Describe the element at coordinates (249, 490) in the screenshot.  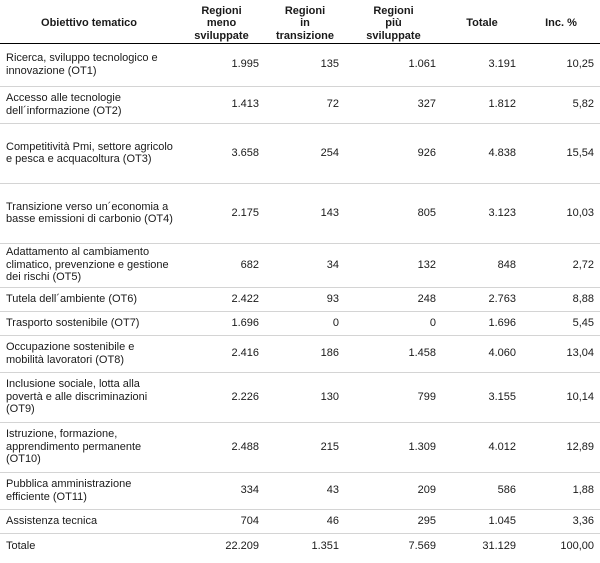
I see `cell-meno-sviluppate: 334` at that location.